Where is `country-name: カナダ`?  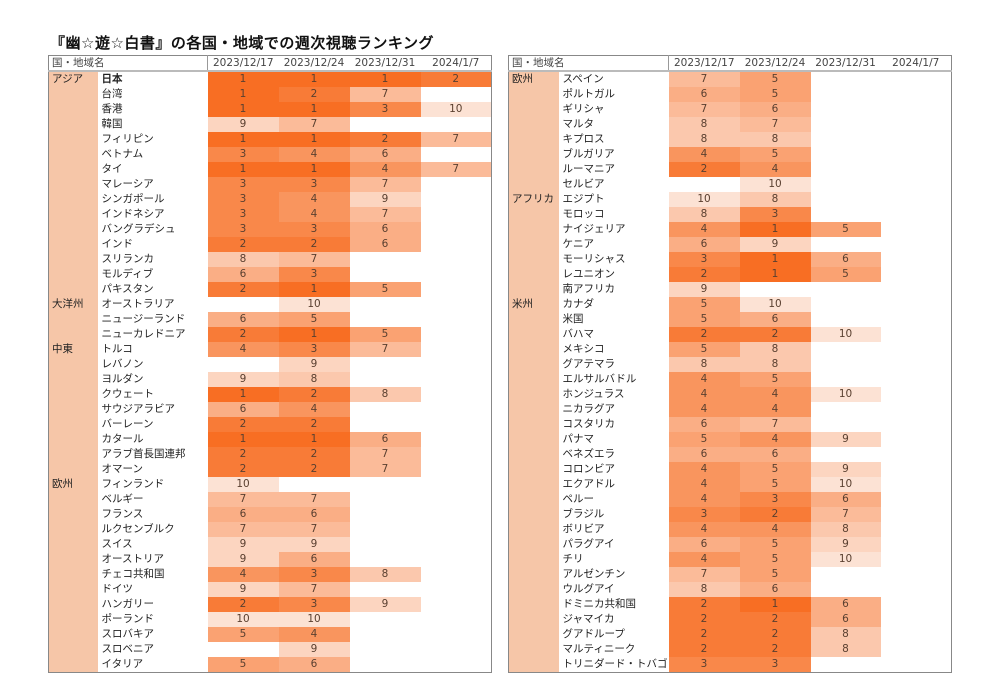
country-name: カナダ is located at coordinates (578, 304).